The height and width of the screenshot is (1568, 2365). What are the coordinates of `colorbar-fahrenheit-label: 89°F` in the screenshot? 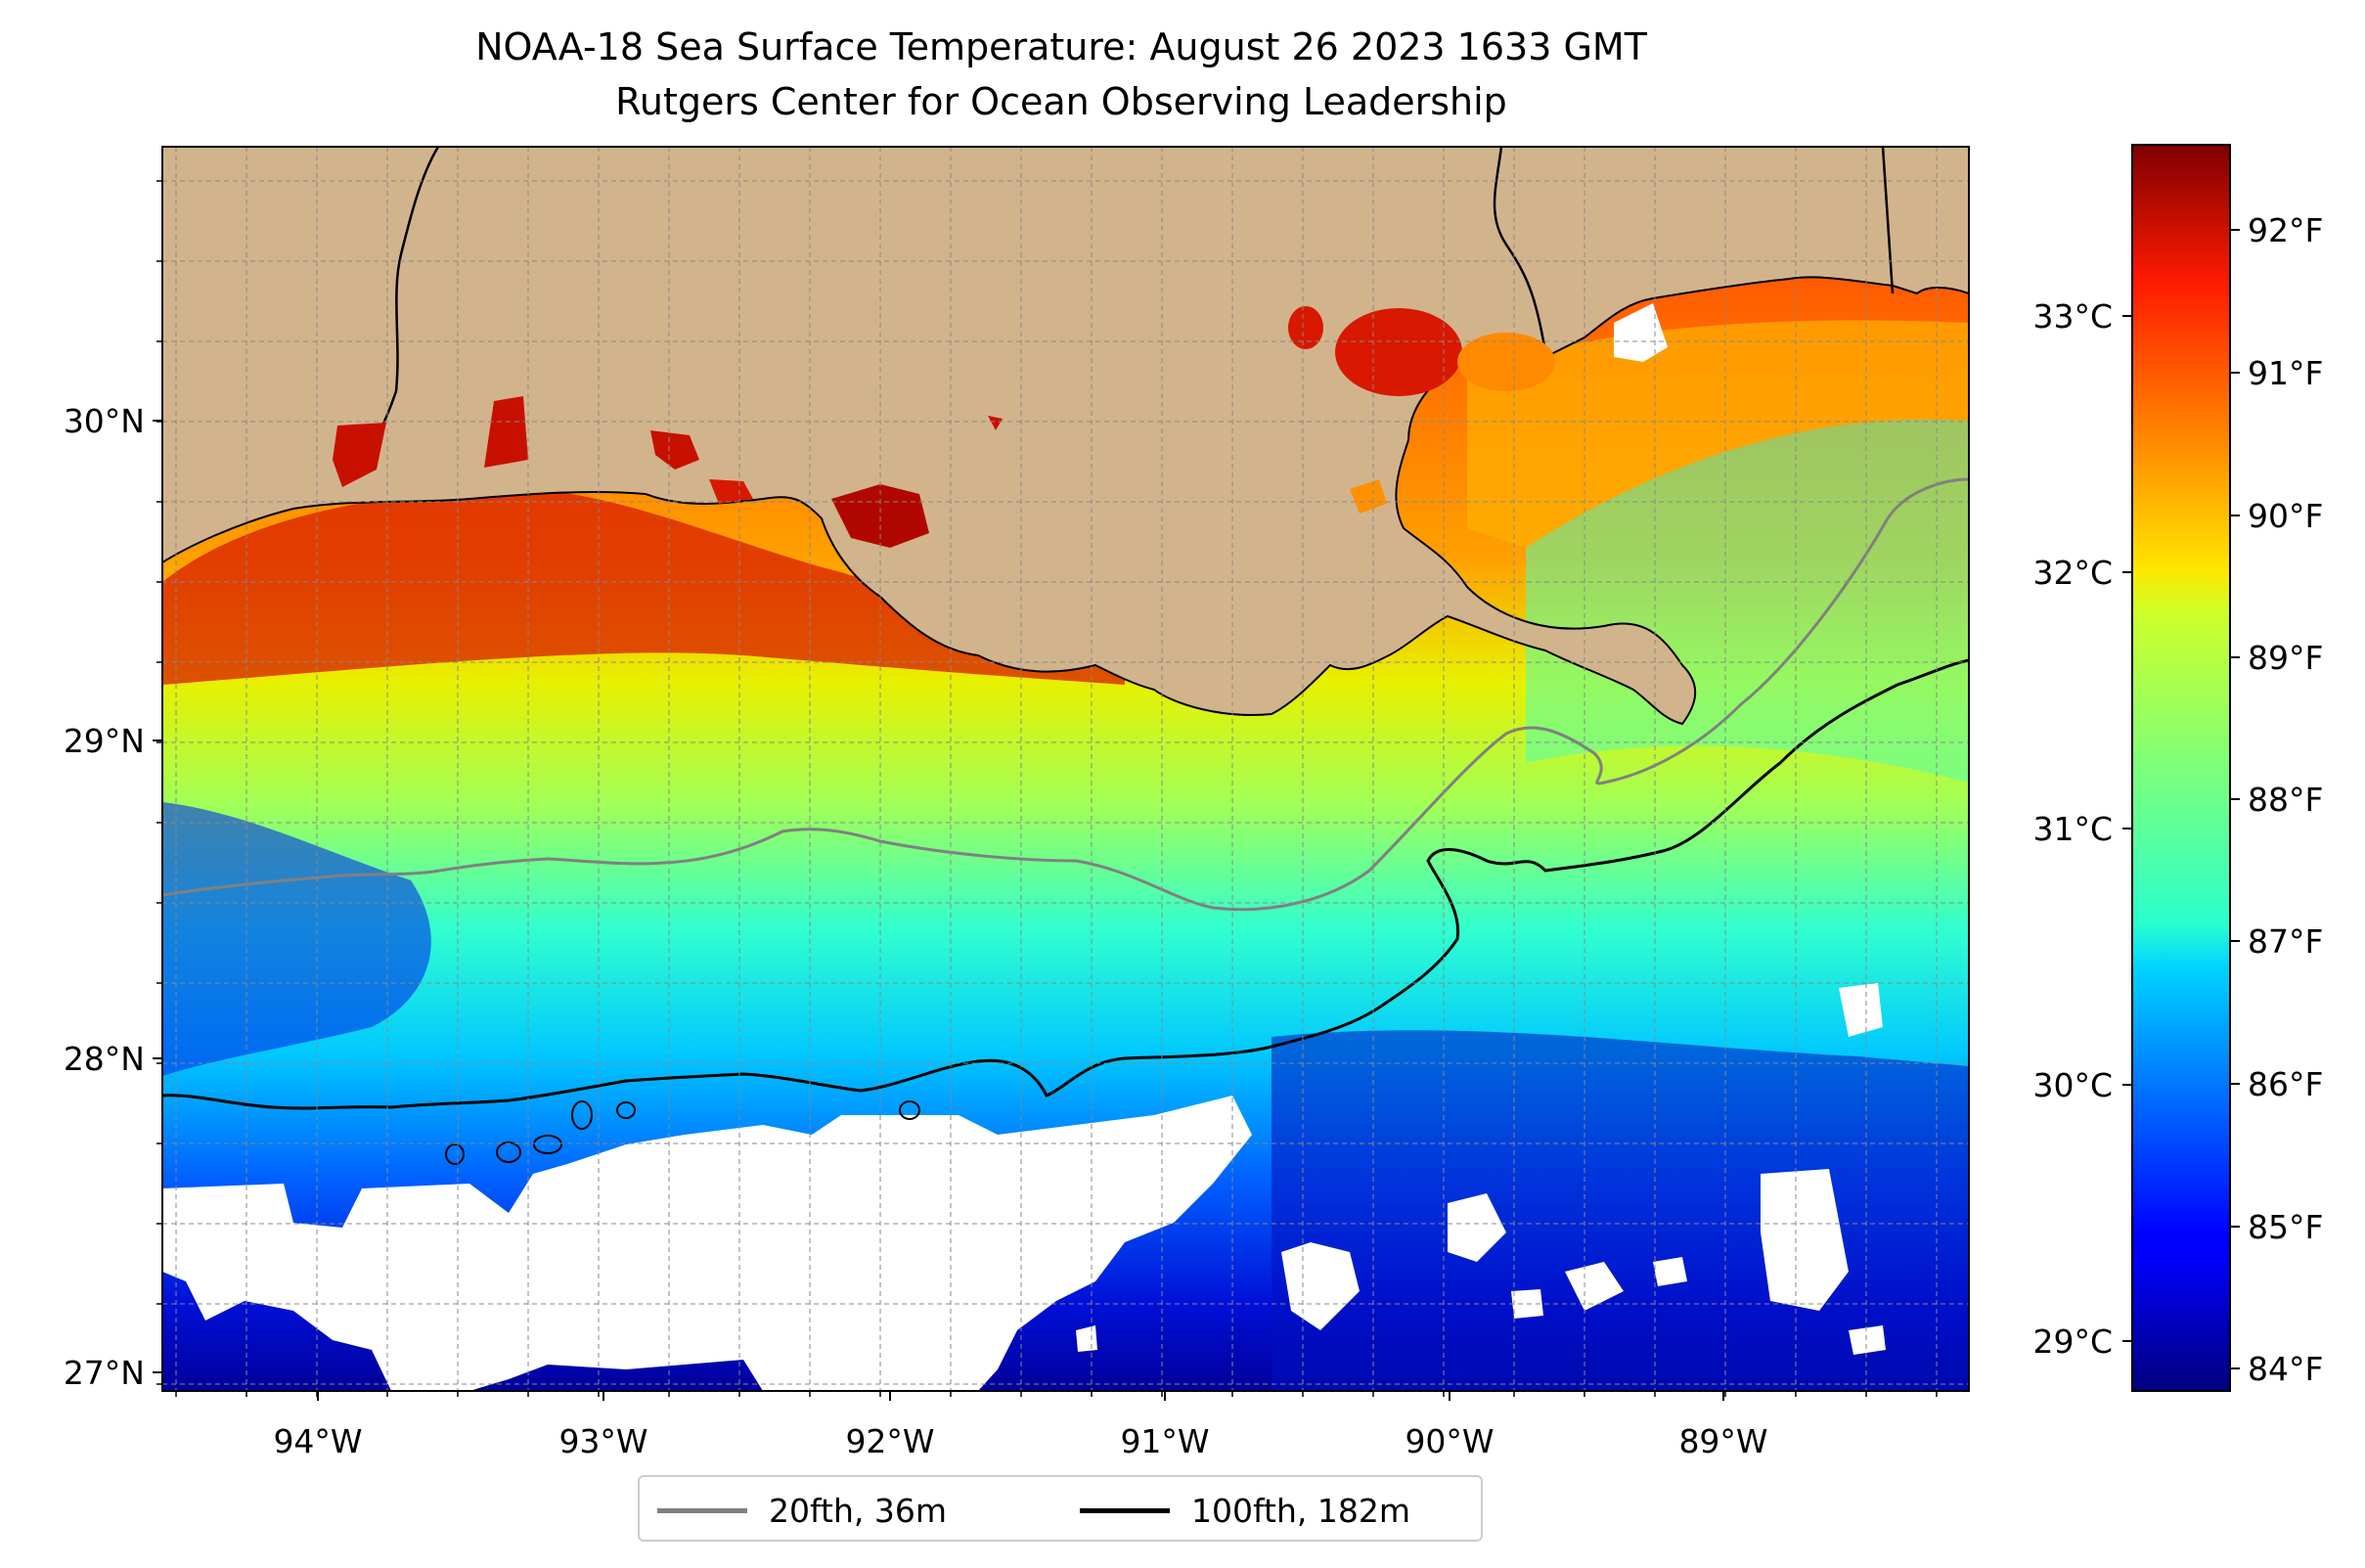 It's located at (2285, 658).